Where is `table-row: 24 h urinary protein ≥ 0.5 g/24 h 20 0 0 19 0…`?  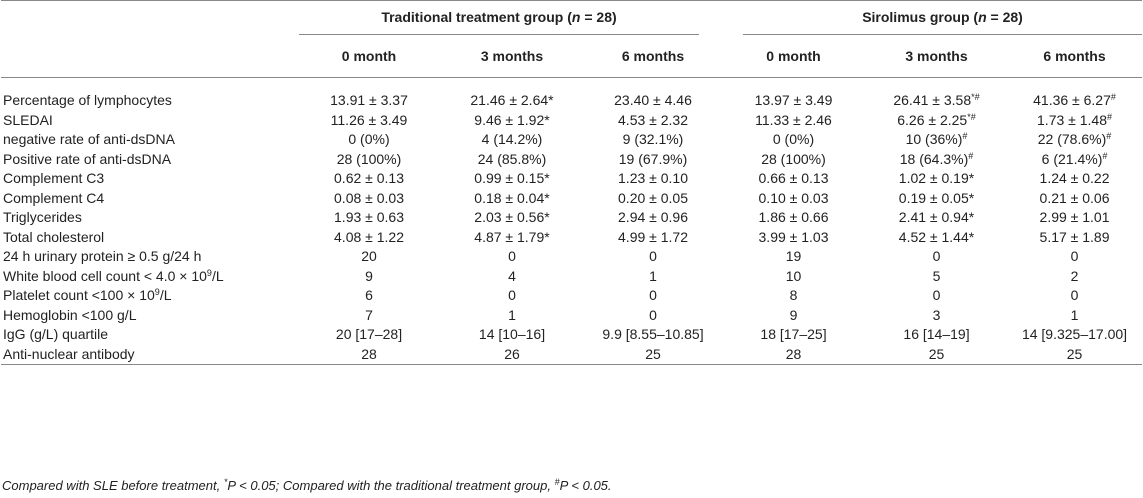
table-row: 24 h urinary protein ≥ 0.5 g/24 h 20 0 0 19 0… is located at coordinates (571, 257).